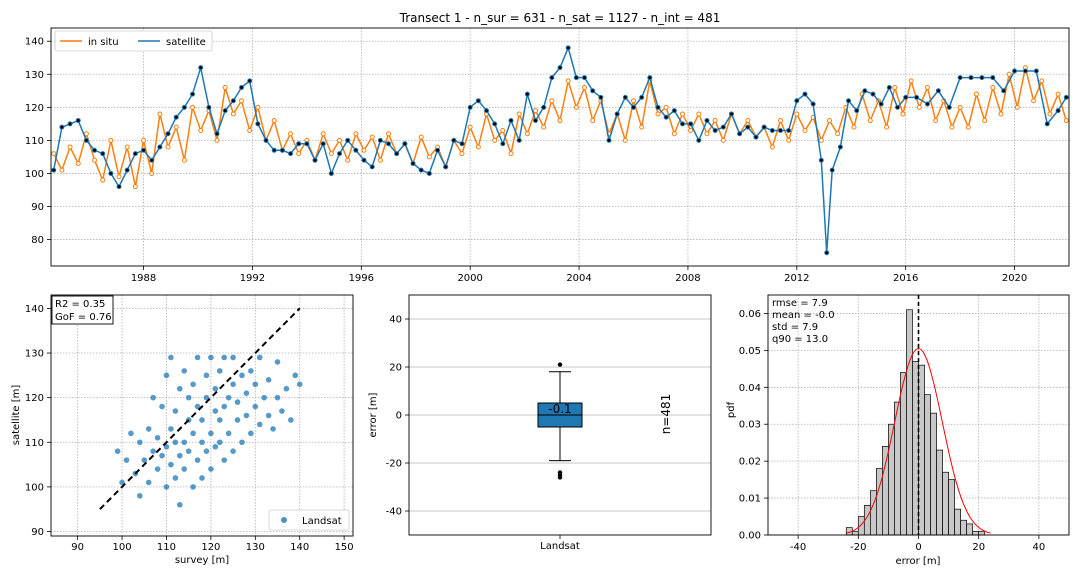 Image resolution: width=1080 pixels, height=576 pixels. Describe the element at coordinates (83, 317) in the screenshot. I see `annotation-gof: GoF = 0.76` at that location.